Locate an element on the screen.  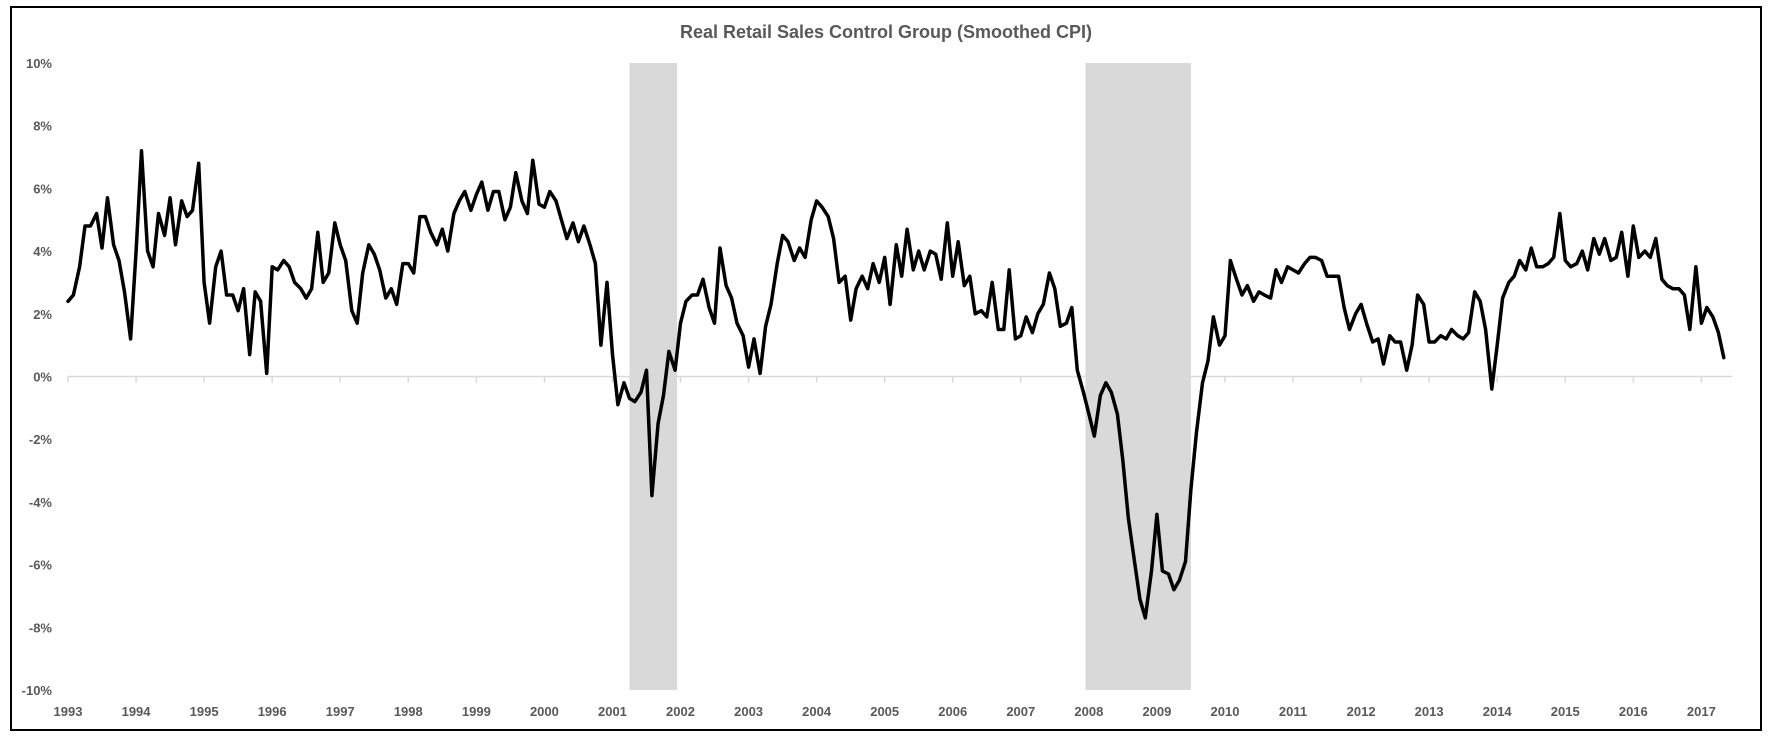
x-tick-label: 2008 is located at coordinates (1088, 711).